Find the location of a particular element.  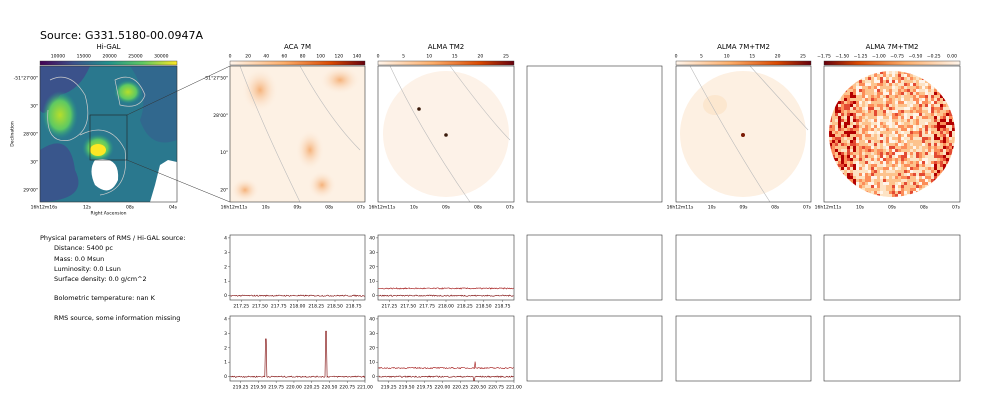

colorbar-tick-label: 140 is located at coordinates (357, 57).